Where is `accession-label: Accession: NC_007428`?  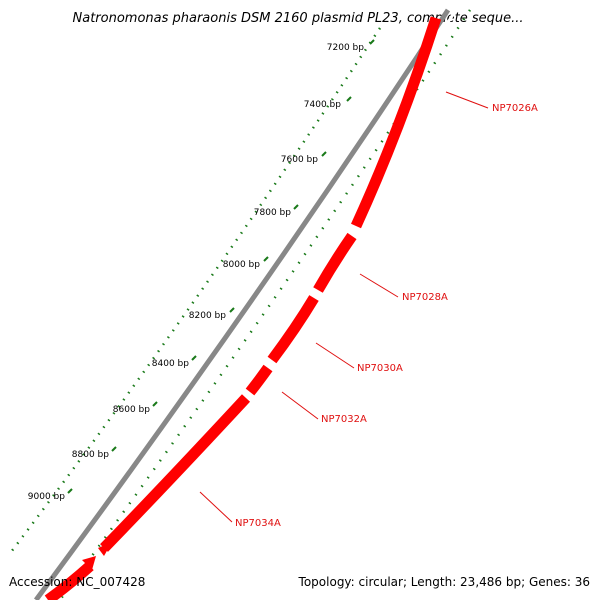 accession-label: Accession: NC_007428 is located at coordinates (77, 582).